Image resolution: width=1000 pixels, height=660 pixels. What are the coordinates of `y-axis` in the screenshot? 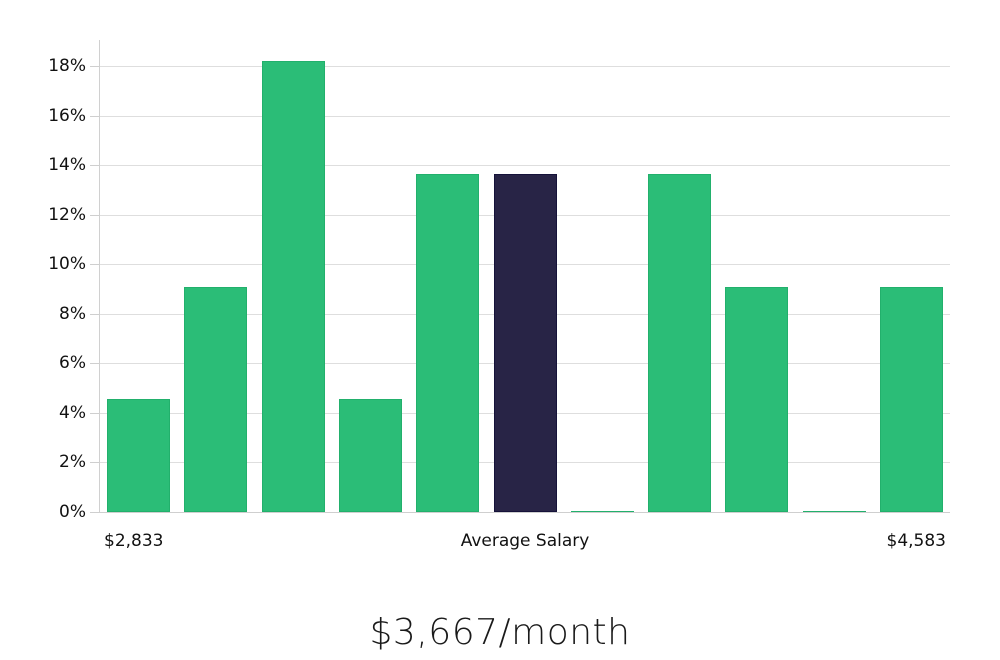 It's located at (99, 276).